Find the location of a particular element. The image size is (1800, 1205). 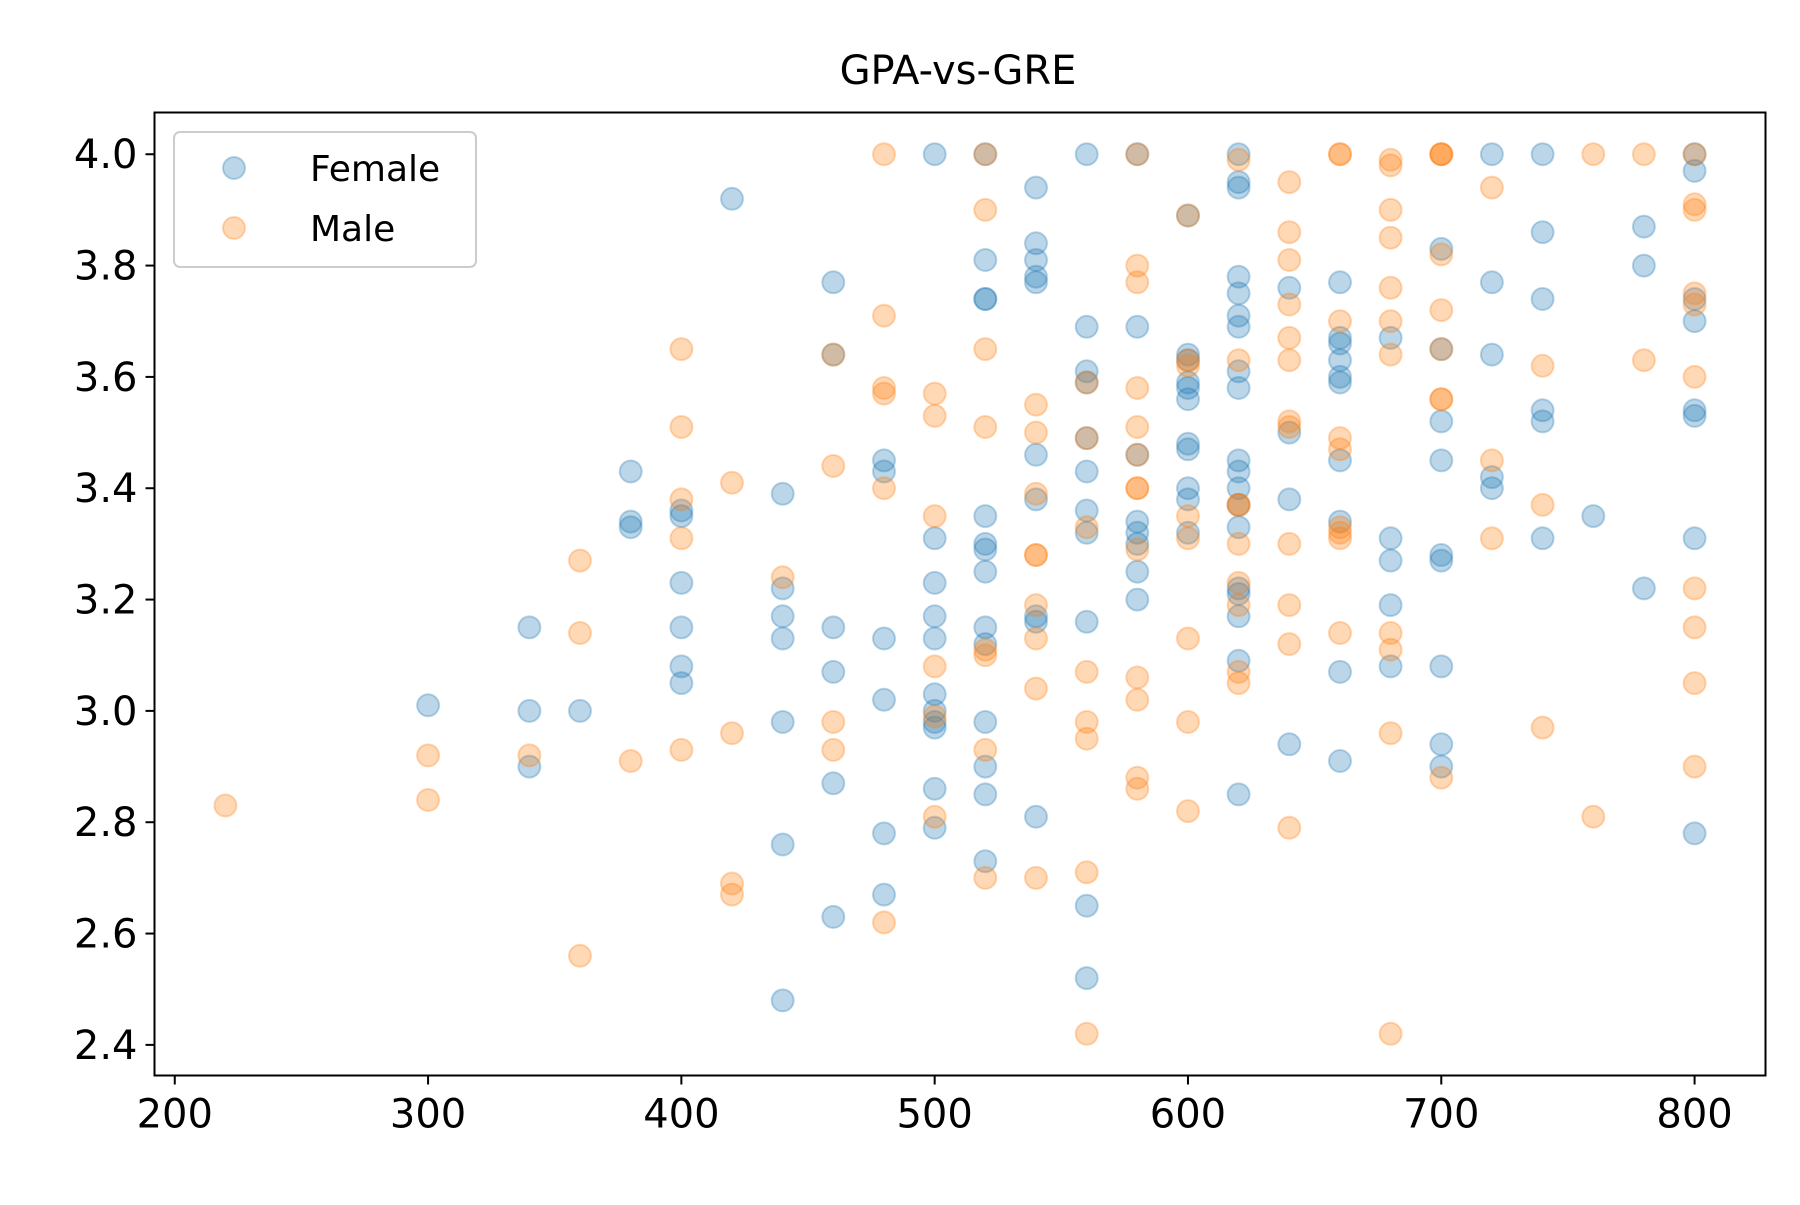

legend-marker-female is located at coordinates (234, 168).